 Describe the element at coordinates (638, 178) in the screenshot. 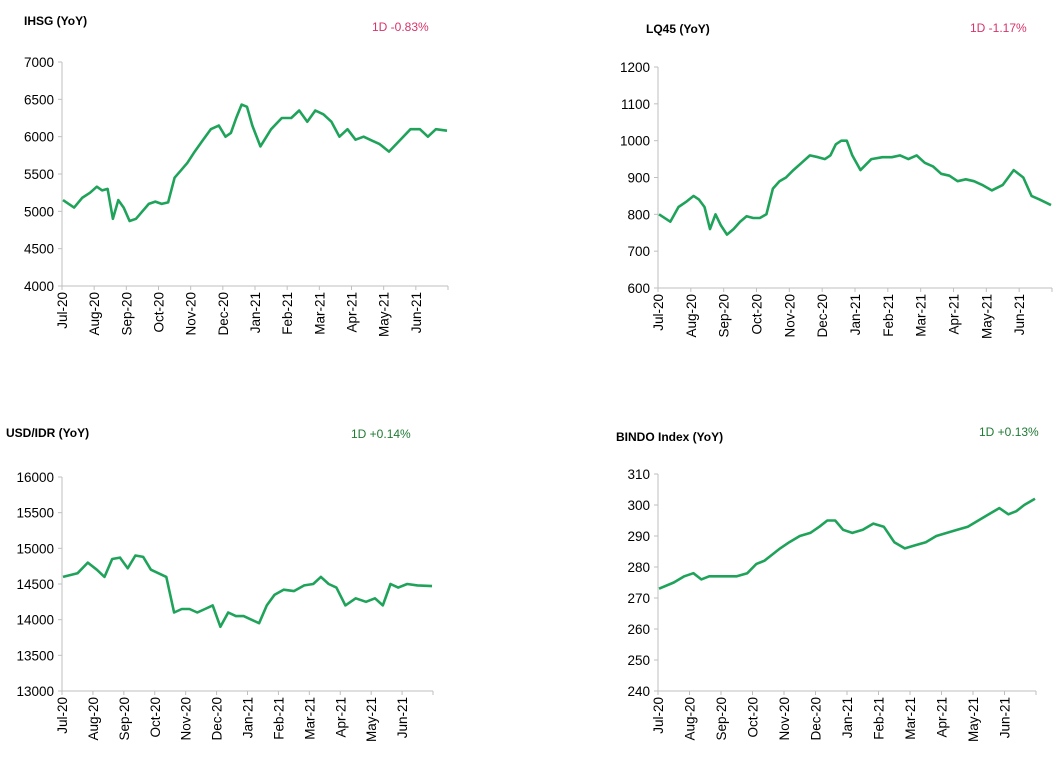

I see `y-tick-label: 900` at that location.